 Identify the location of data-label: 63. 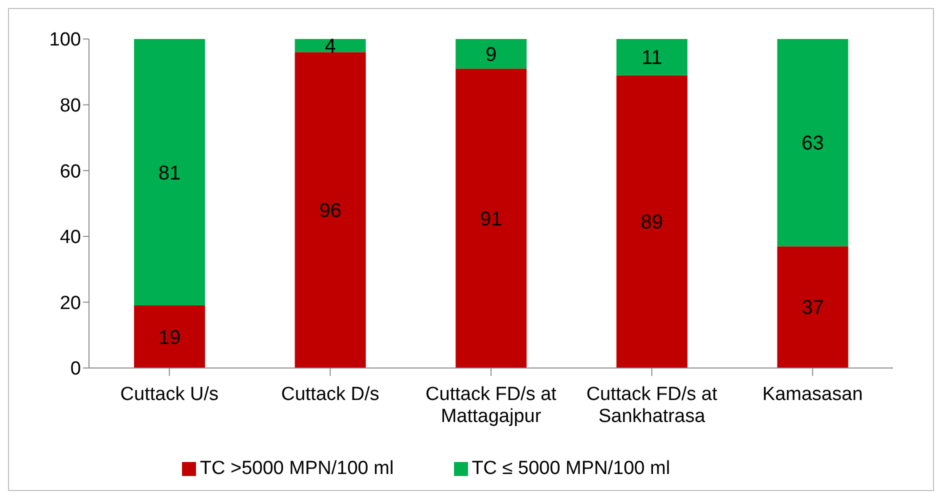
(813, 143).